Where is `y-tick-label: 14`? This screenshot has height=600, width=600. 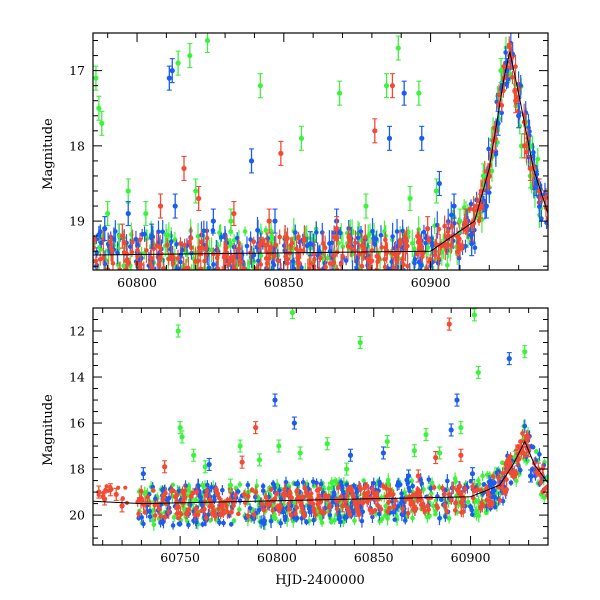
y-tick-label: 14 is located at coordinates (77, 377).